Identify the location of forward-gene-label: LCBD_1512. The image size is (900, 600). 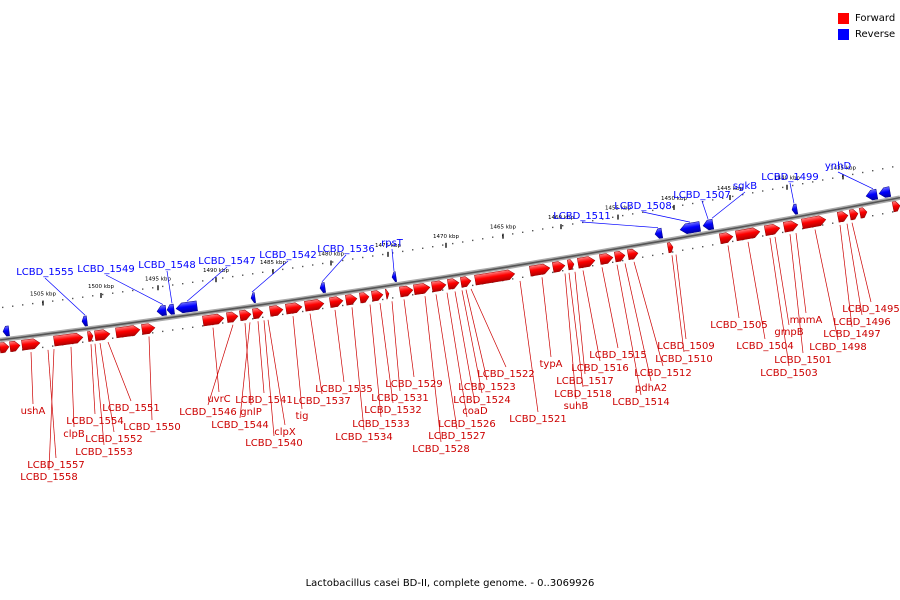
(663, 373).